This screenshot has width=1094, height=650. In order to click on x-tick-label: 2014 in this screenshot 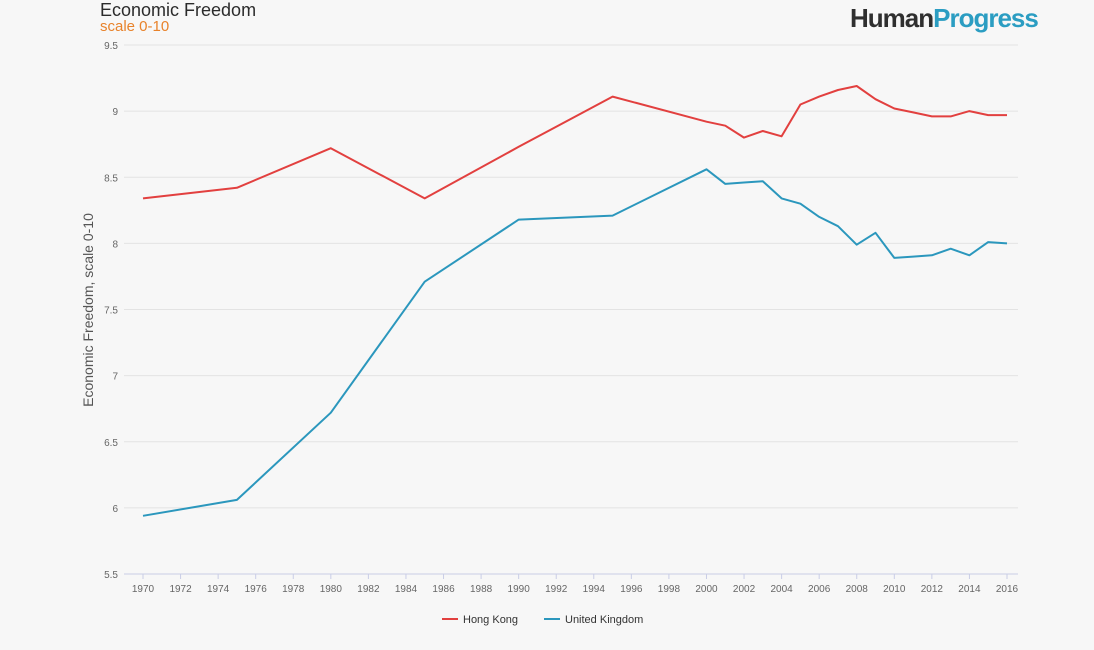, I will do `click(969, 589)`.